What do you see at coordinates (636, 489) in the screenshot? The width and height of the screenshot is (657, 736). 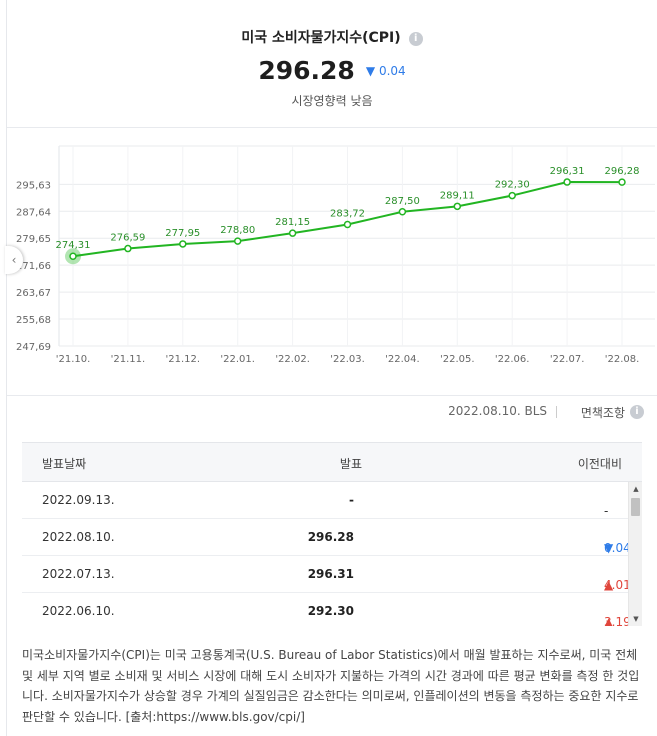 I see `scroll-up-icon: ▲` at bounding box center [636, 489].